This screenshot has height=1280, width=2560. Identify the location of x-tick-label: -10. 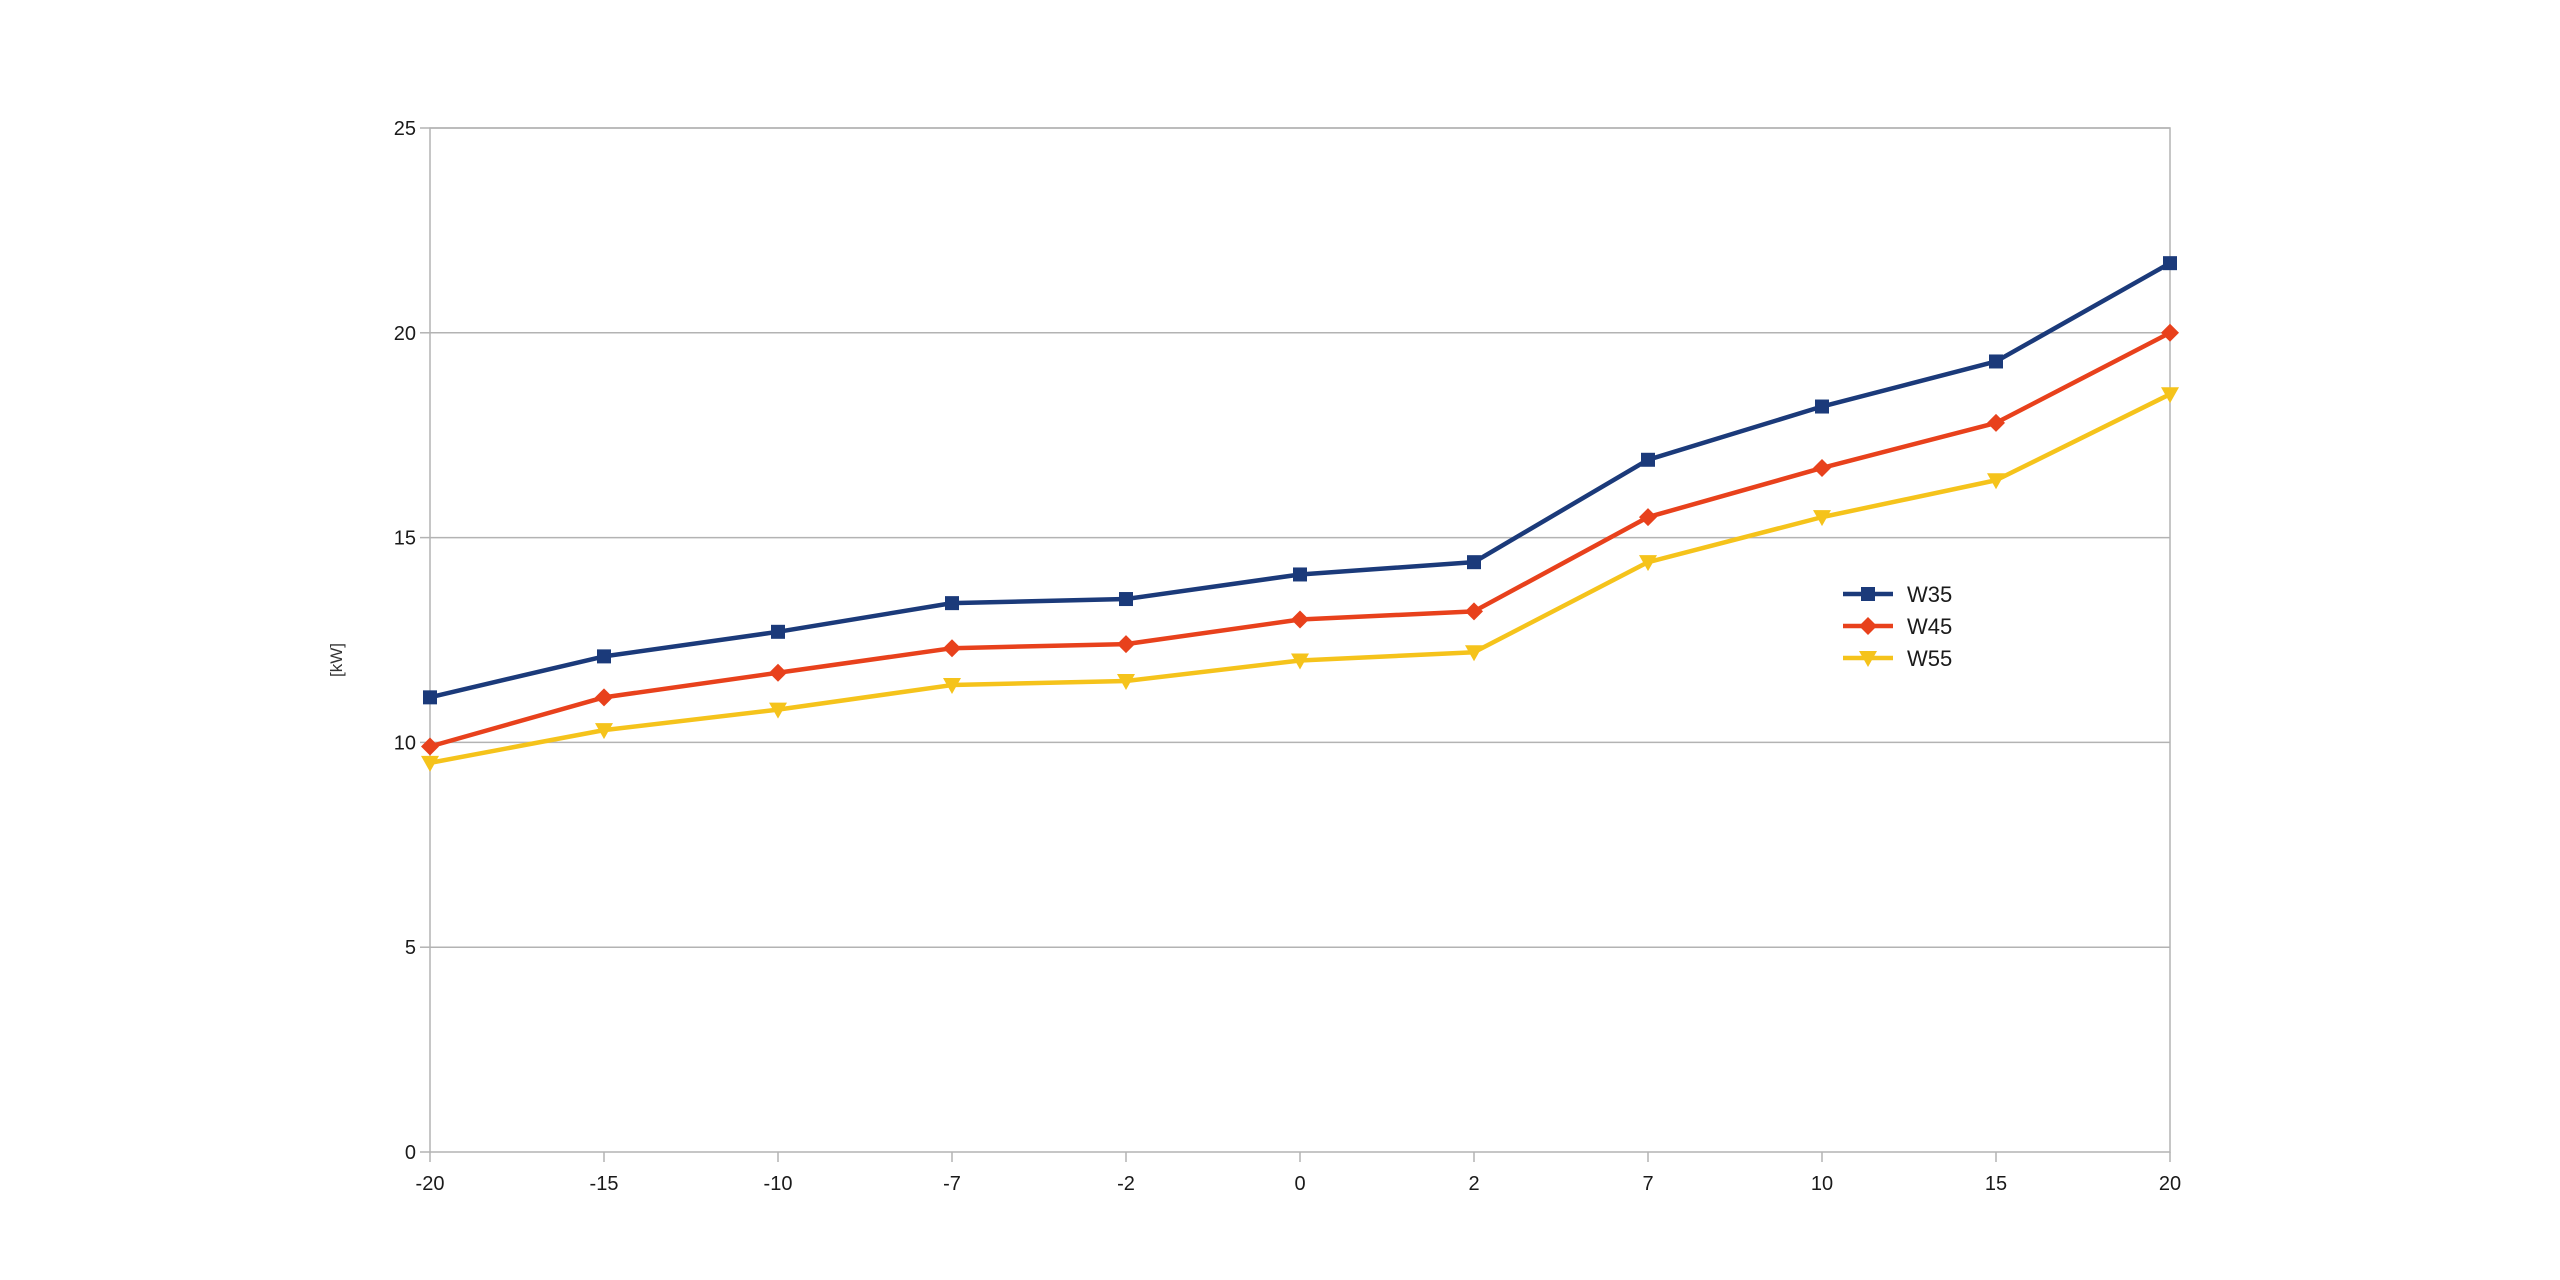
(778, 1184).